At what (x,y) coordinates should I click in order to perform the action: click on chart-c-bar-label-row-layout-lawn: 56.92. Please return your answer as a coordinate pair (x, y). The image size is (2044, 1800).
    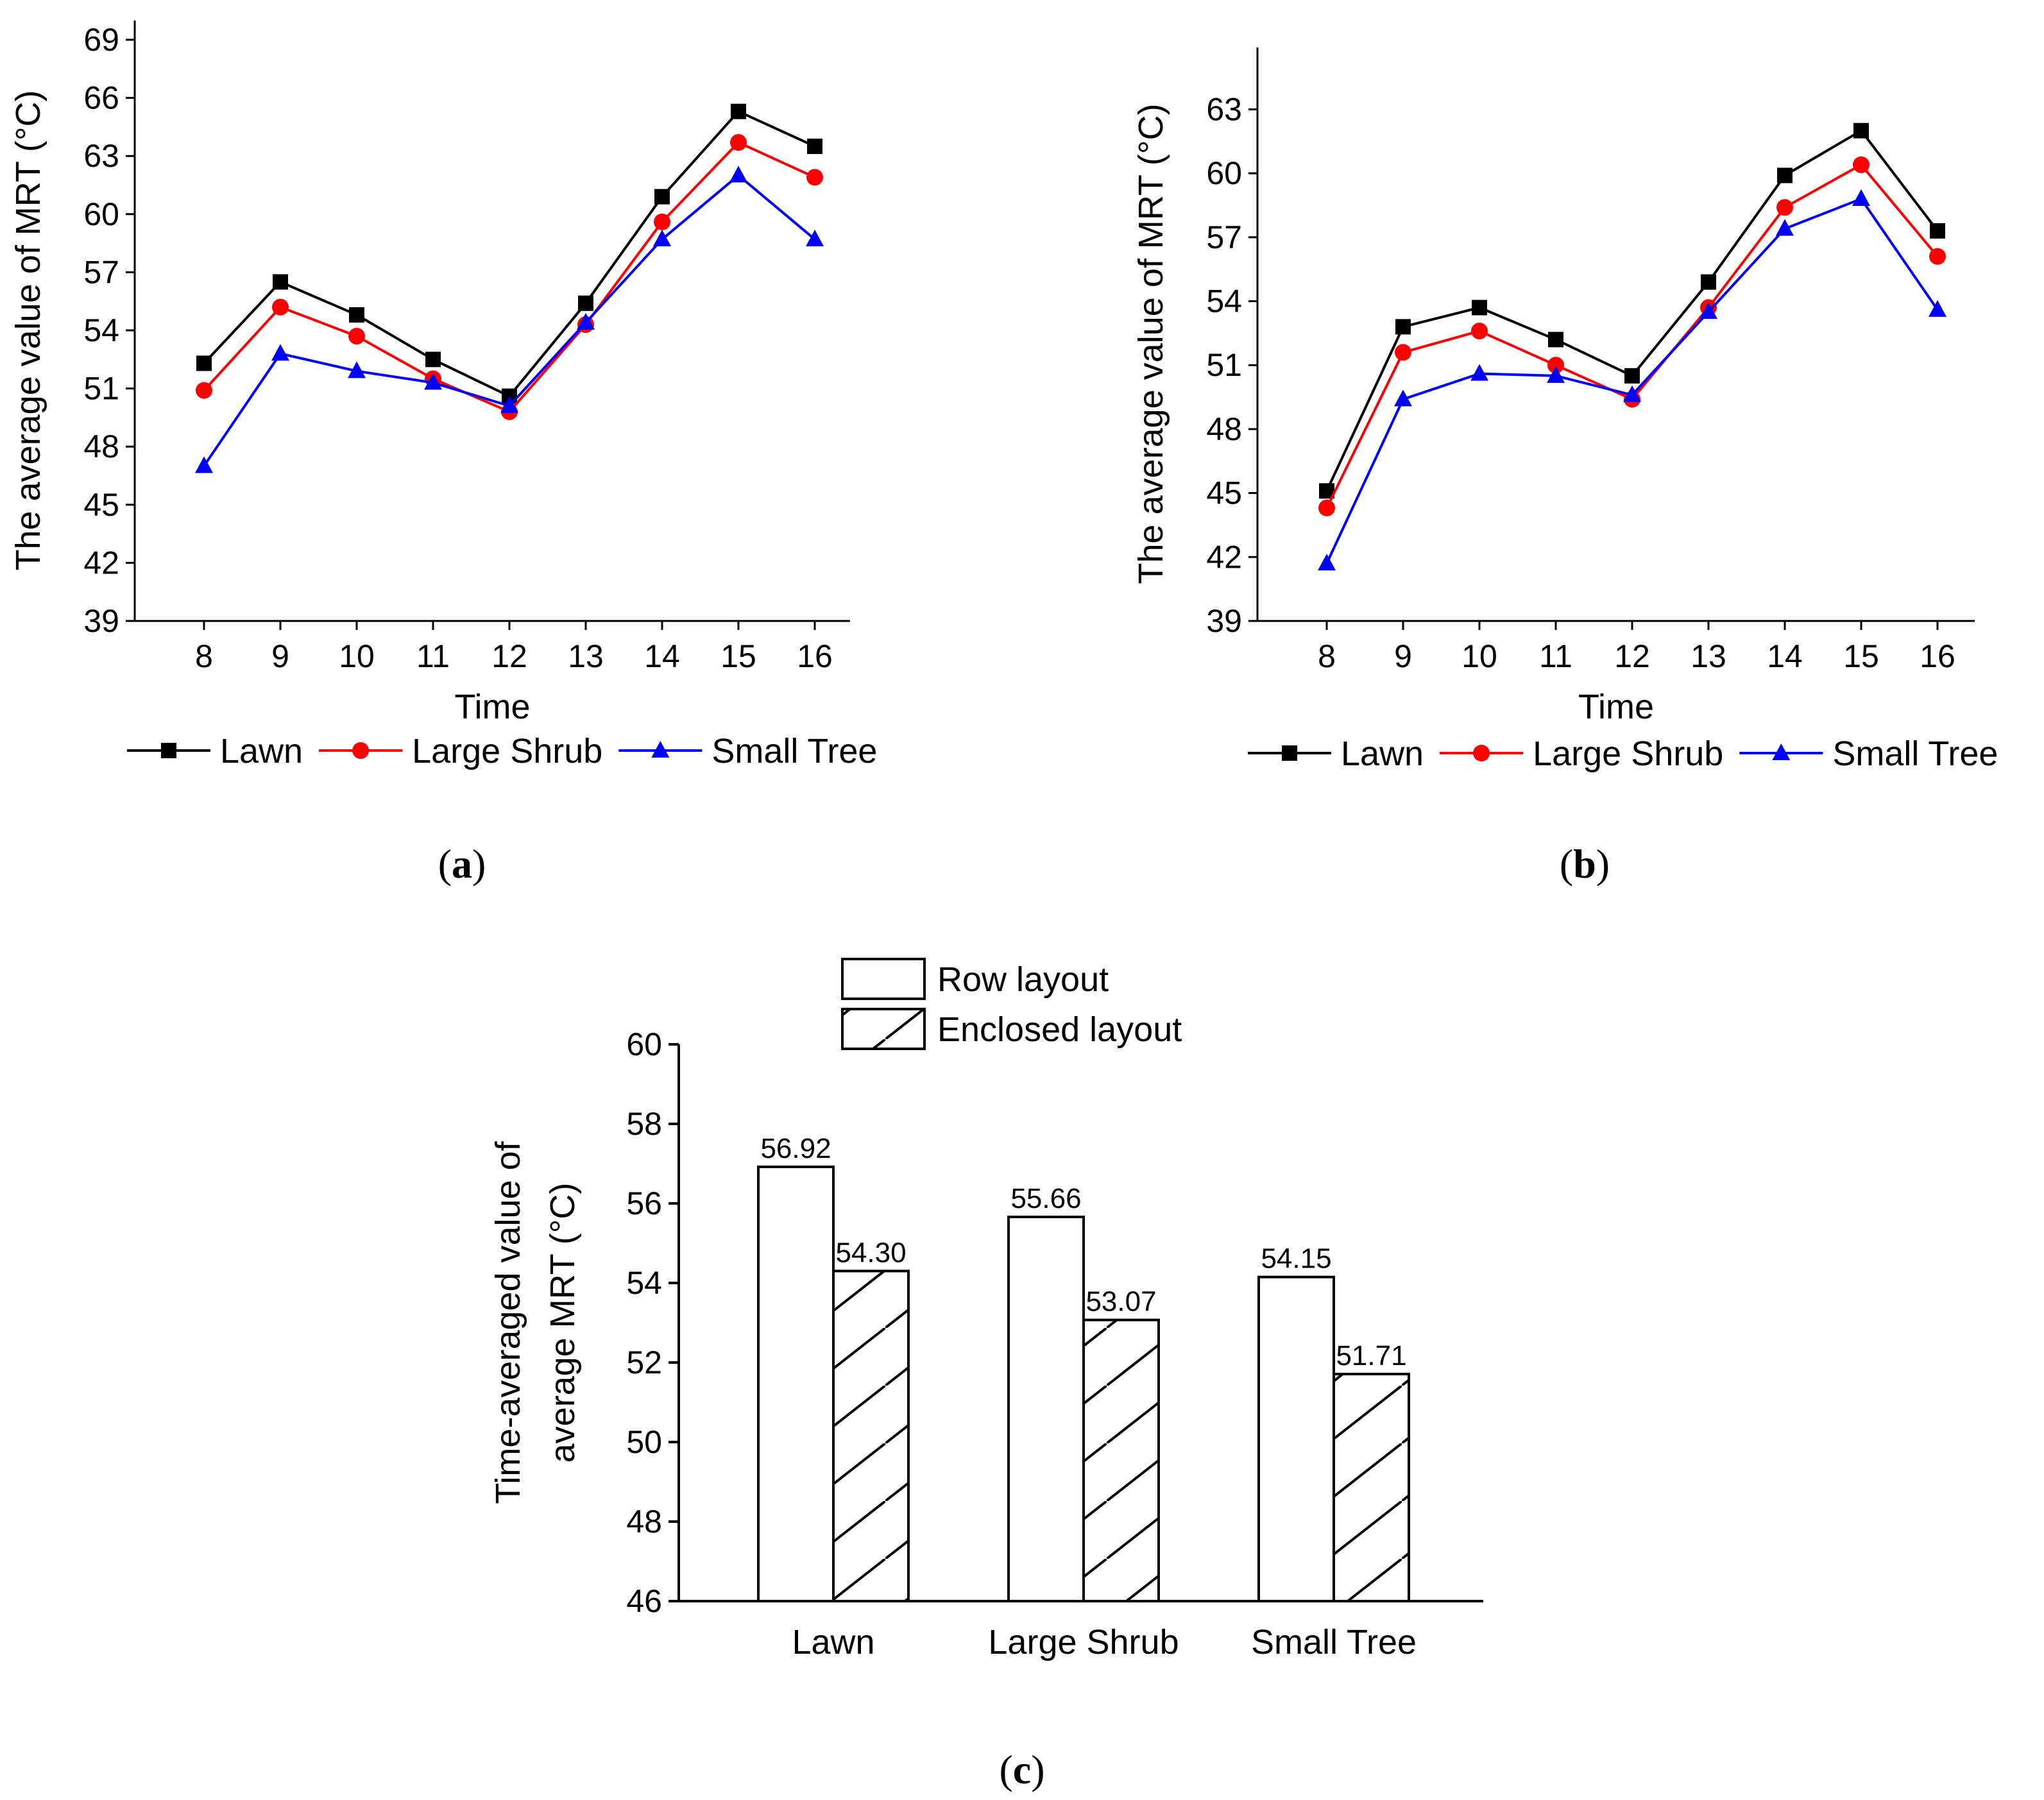
    Looking at the image, I should click on (795, 1148).